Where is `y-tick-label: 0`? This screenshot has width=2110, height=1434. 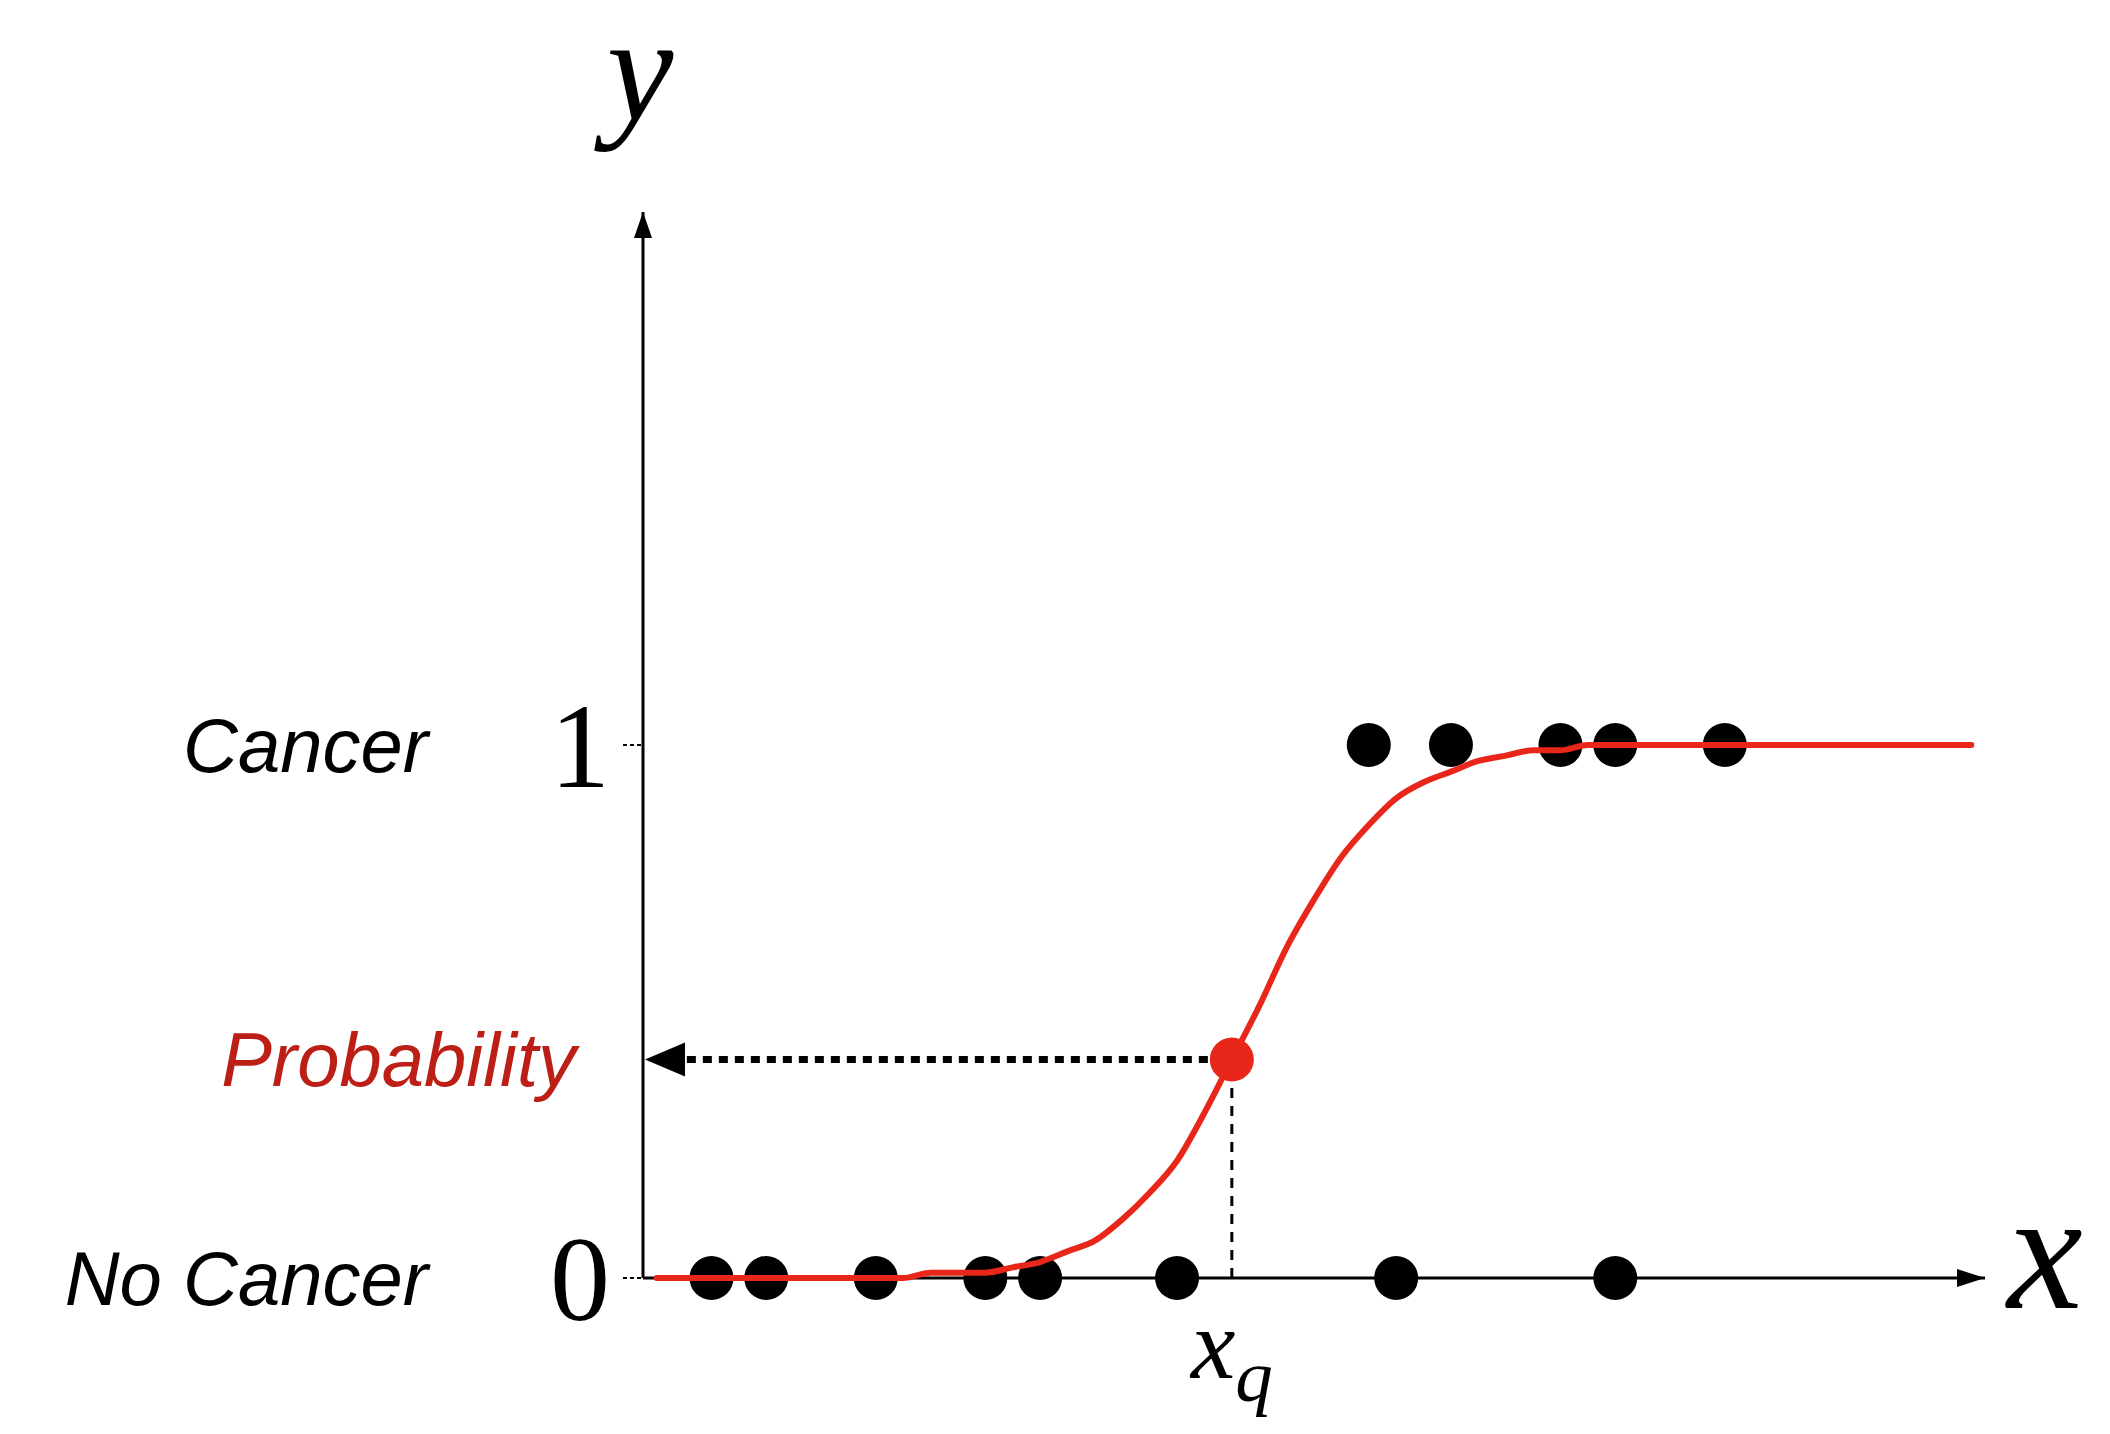 y-tick-label: 0 is located at coordinates (580, 1279).